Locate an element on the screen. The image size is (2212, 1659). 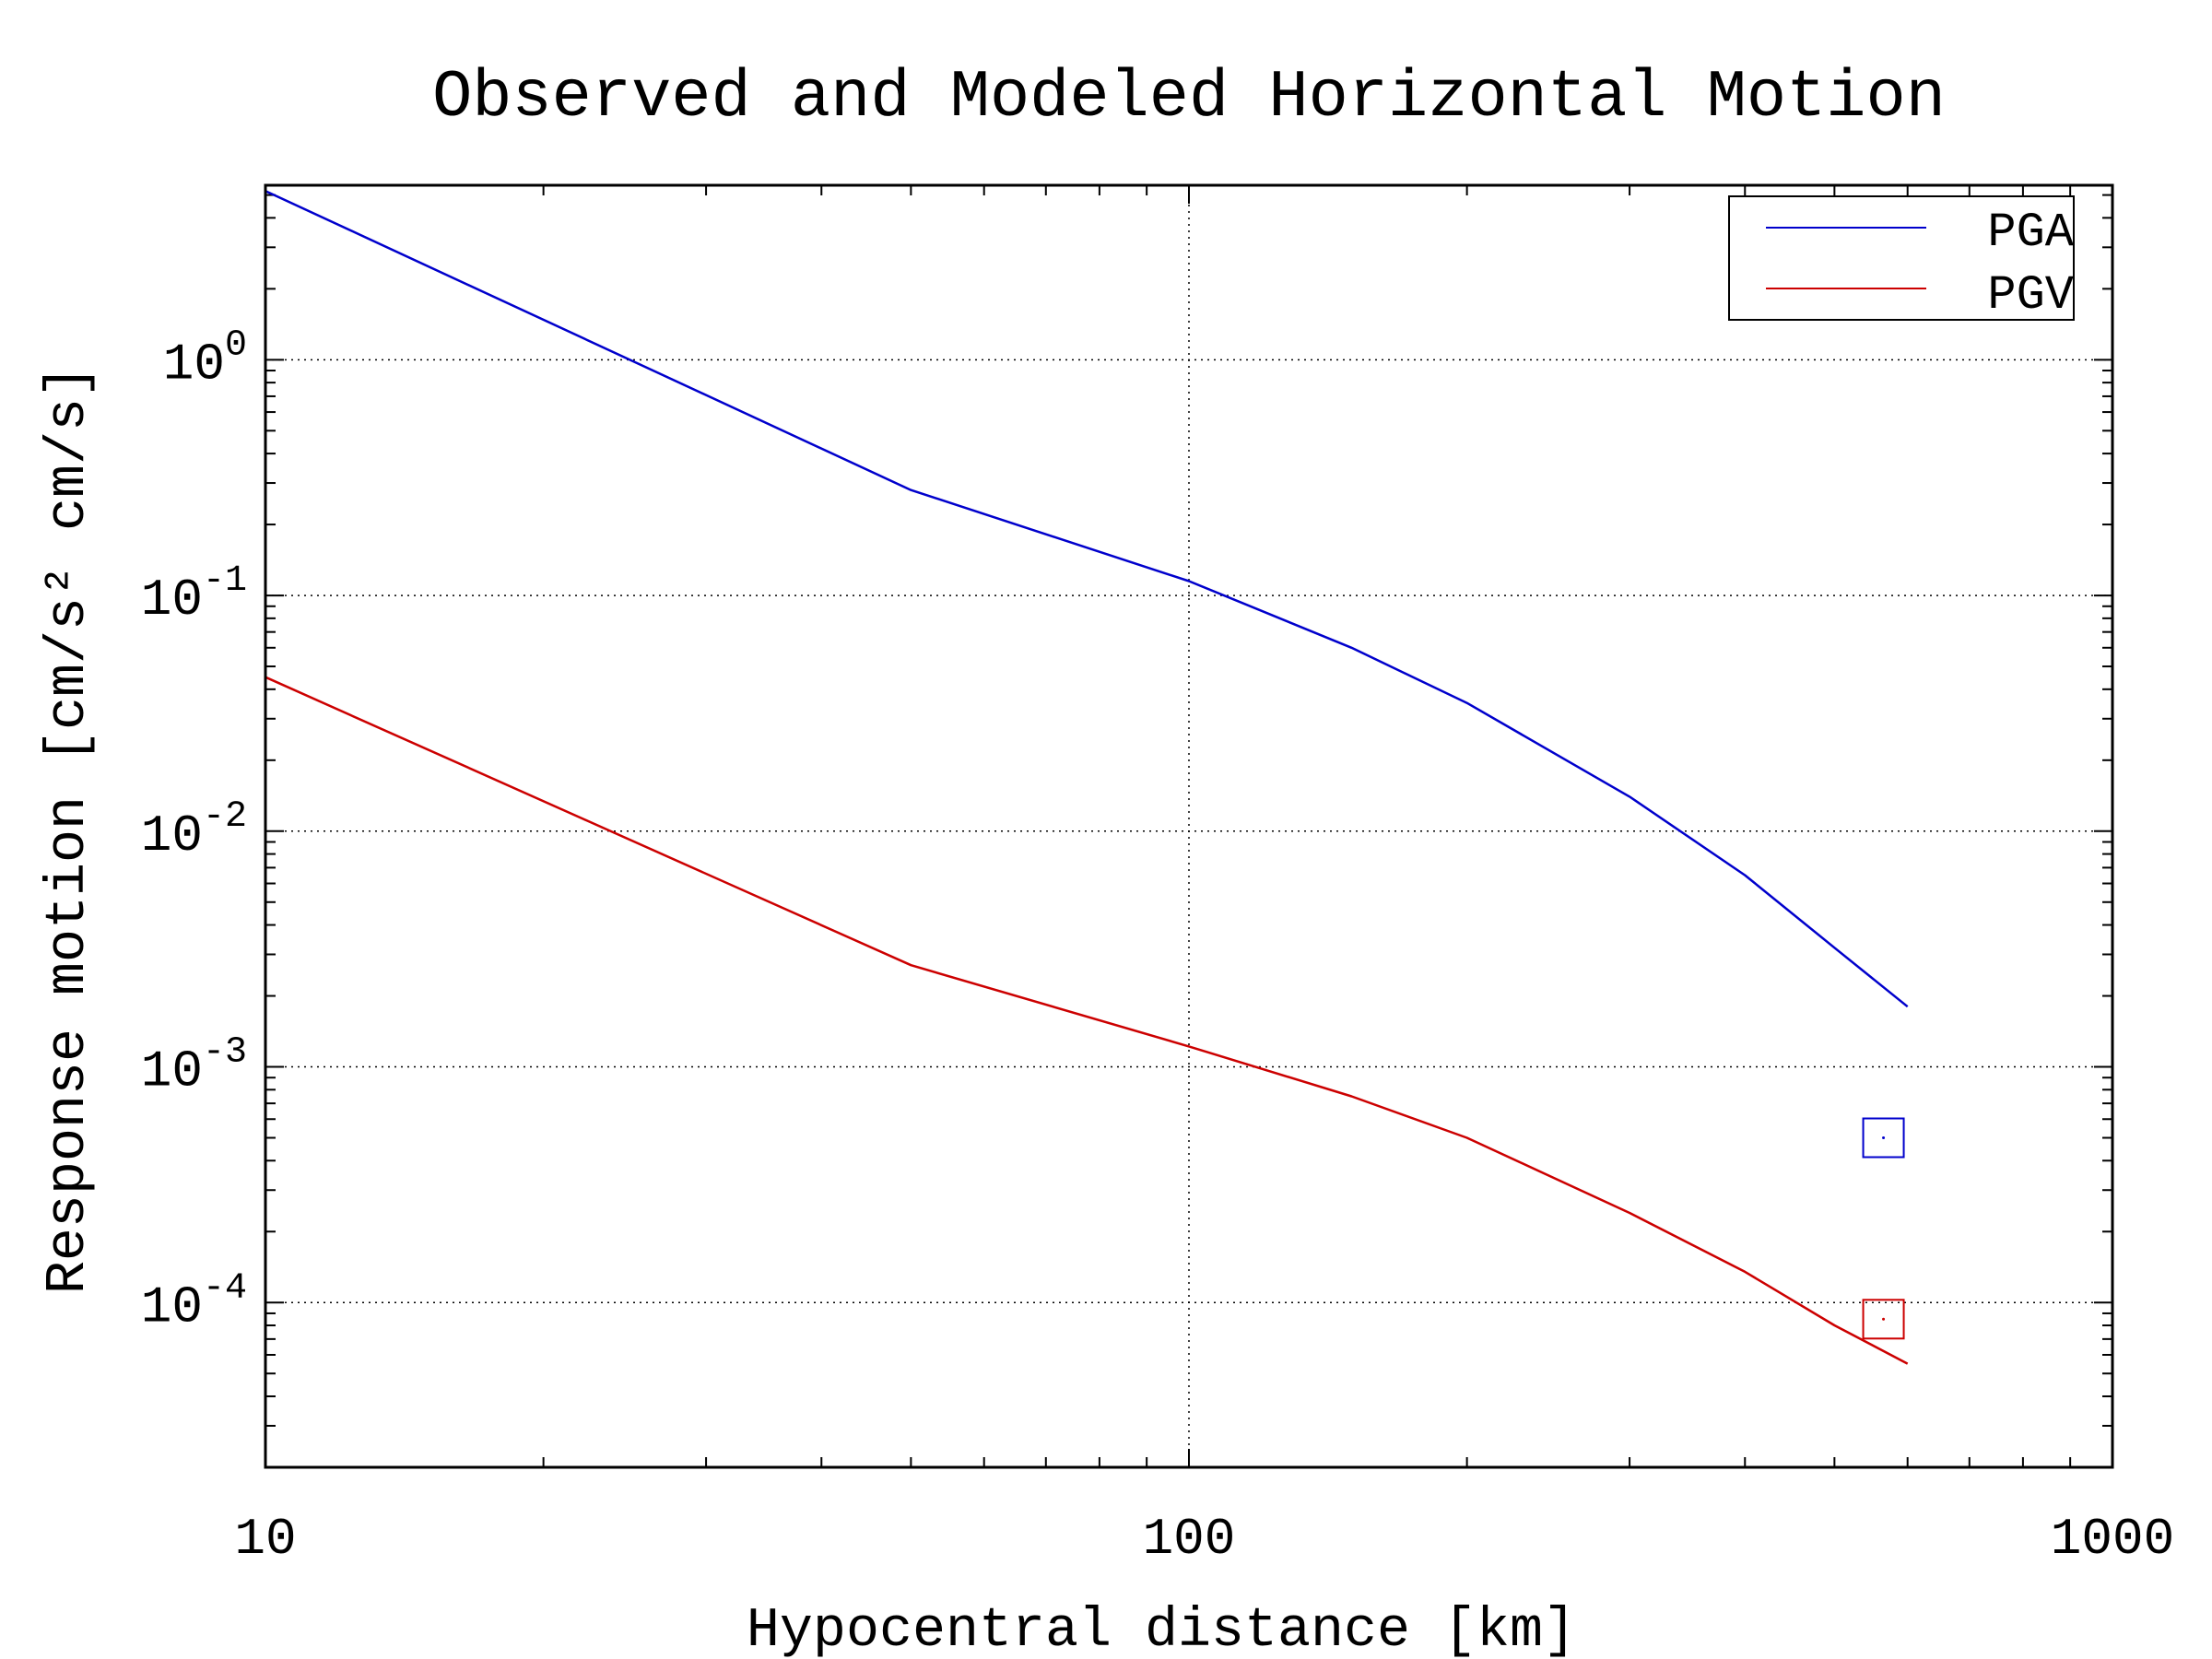
y-tick-label: 10⁰ is located at coordinates (205, 359).